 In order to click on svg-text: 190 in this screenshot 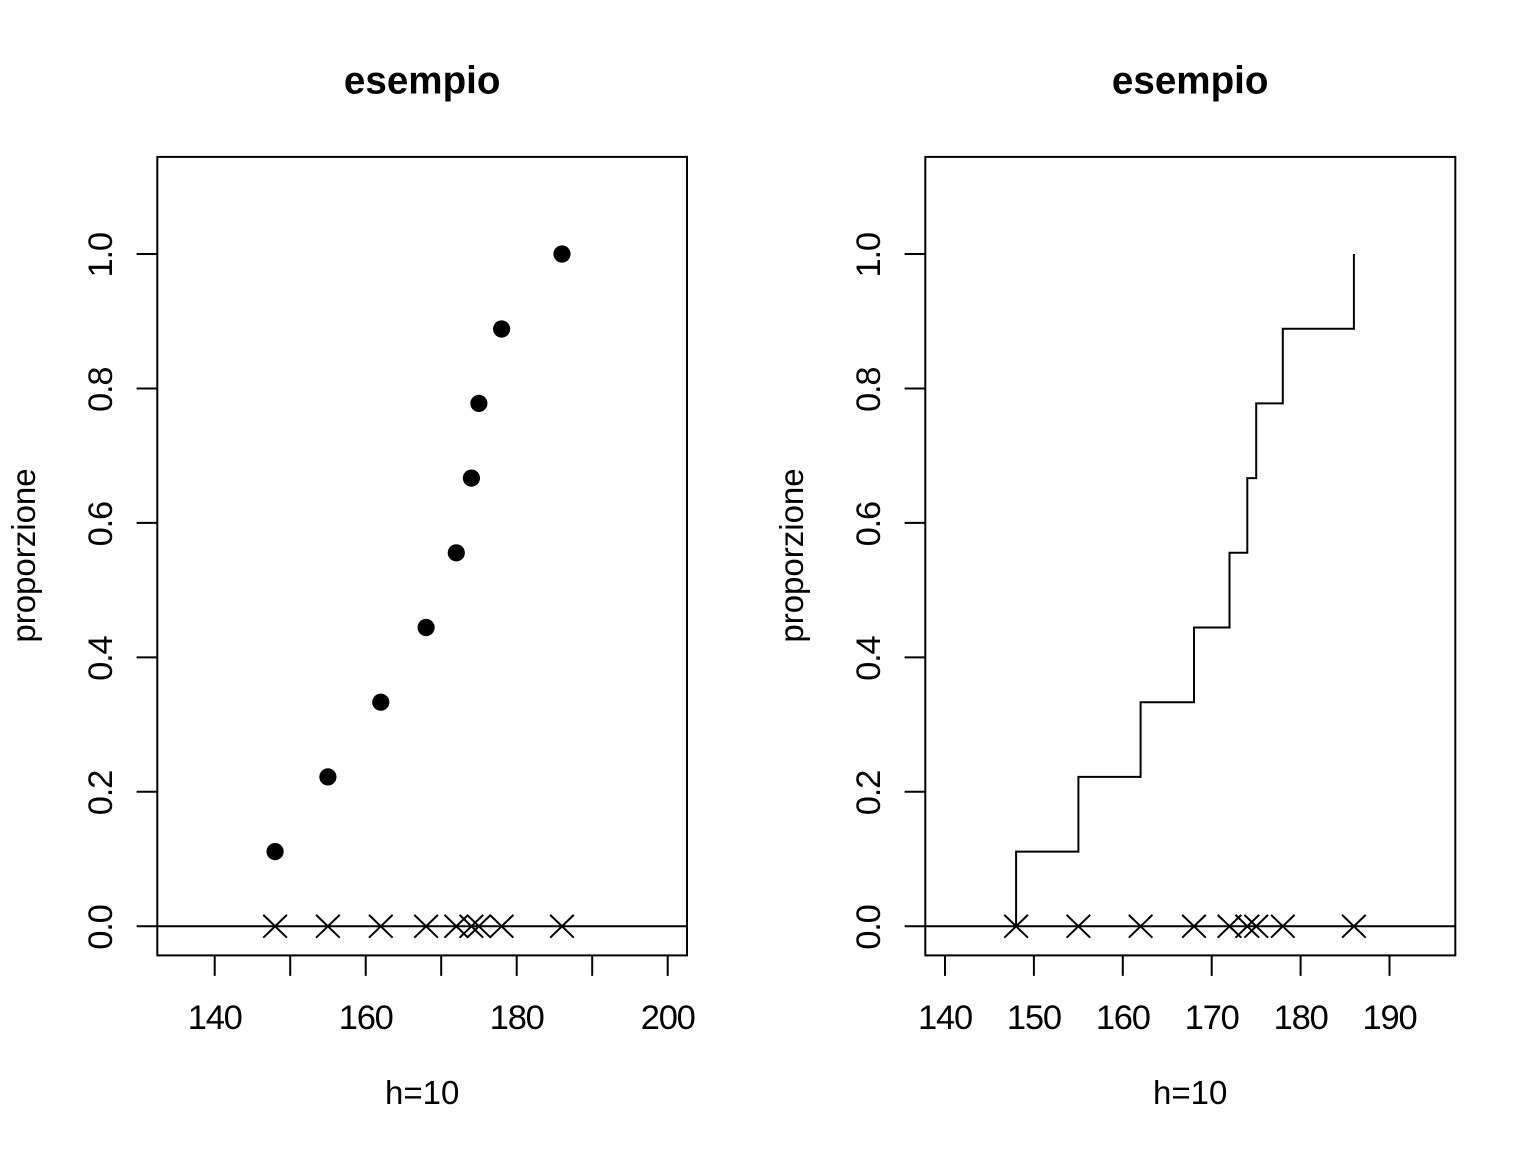, I will do `click(1390, 1018)`.